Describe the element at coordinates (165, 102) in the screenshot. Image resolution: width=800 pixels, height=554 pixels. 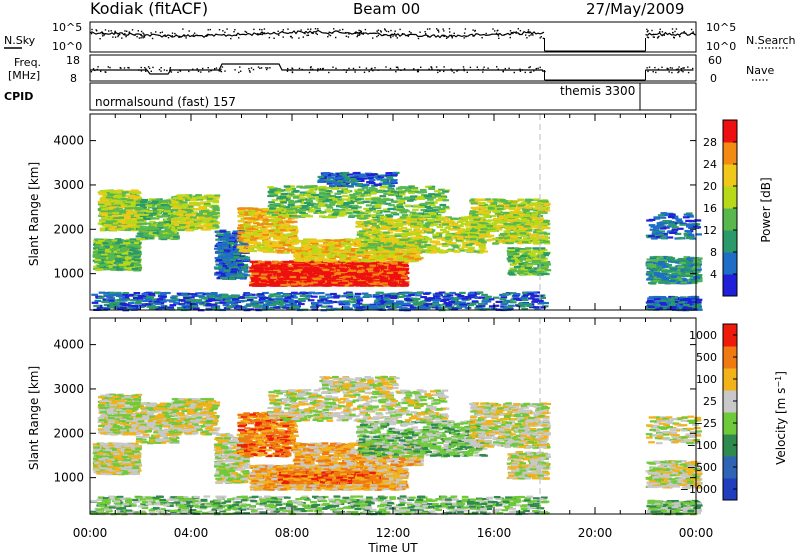
I see `cpid-mode-normalsound: normalsound (fast) 157` at that location.